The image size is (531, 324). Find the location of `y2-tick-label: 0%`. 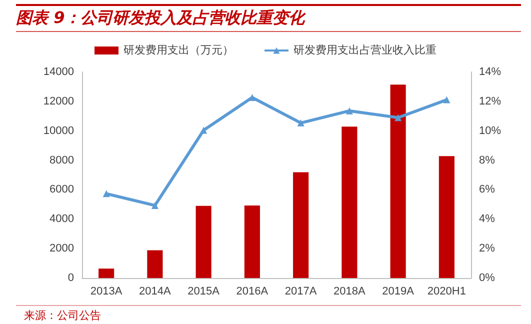

y2-tick-label: 0% is located at coordinates (487, 278).